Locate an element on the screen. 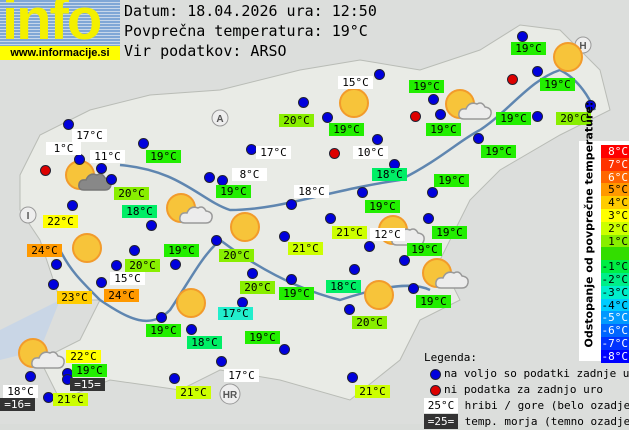 Image resolution: width=629 pixels, height=430 pixels. scale-step: 4°C is located at coordinates (615, 203).